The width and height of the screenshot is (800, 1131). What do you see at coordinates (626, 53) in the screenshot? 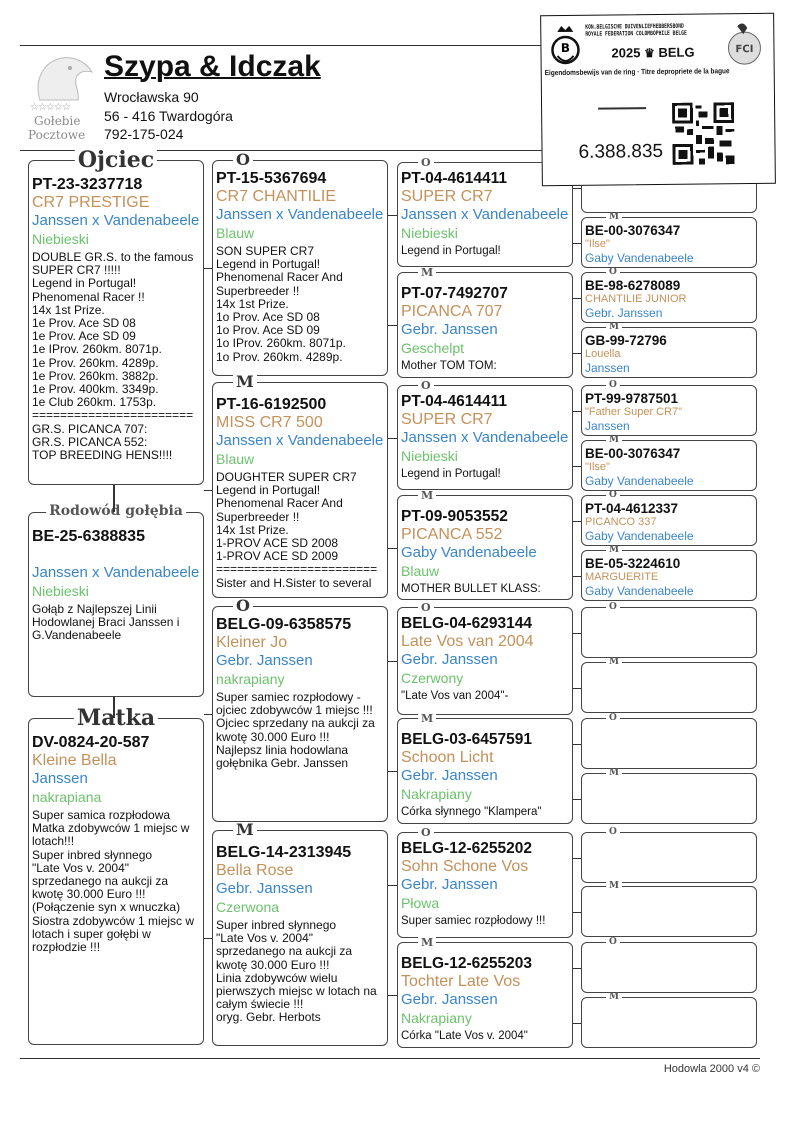
I see `sticker-year: 2025` at bounding box center [626, 53].